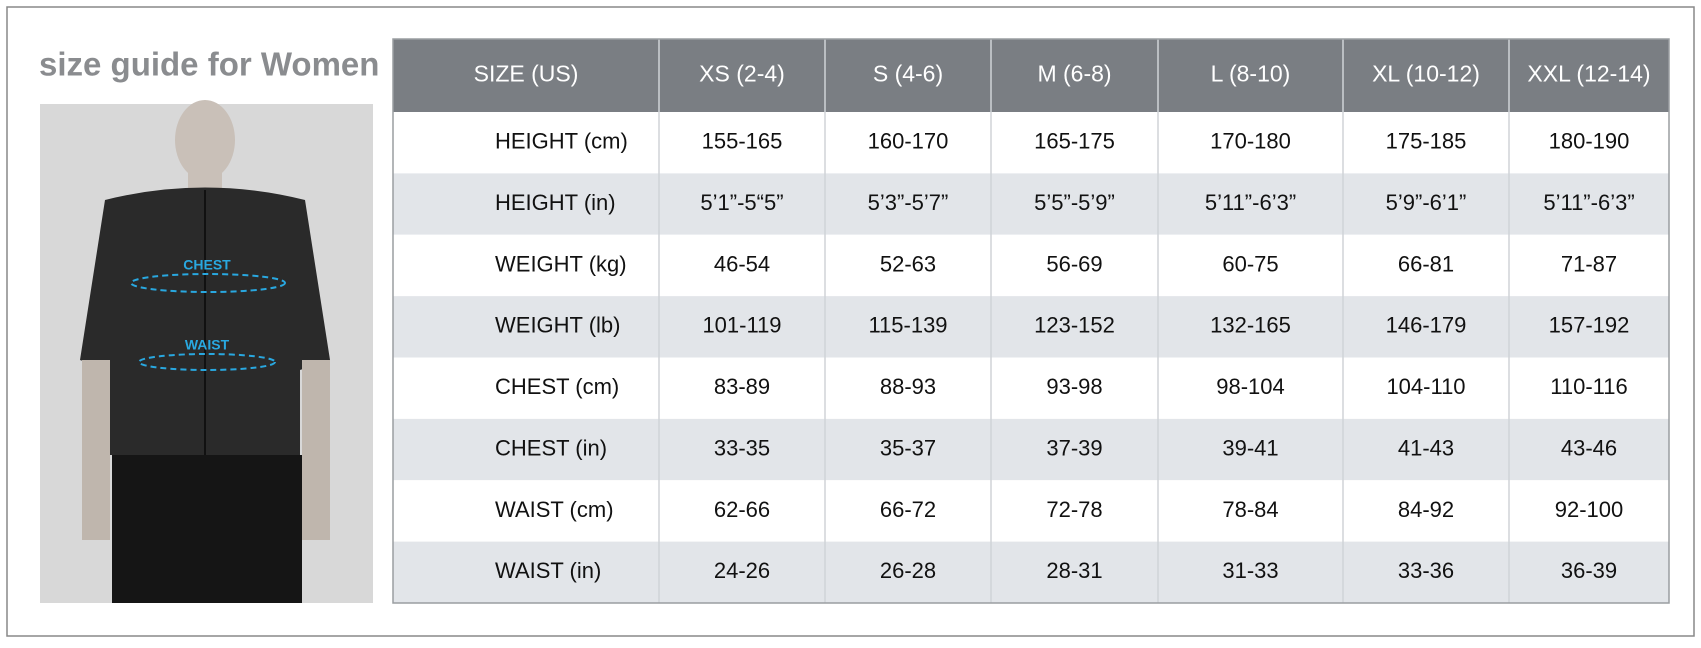 Image resolution: width=1701 pixels, height=648 pixels. Describe the element at coordinates (1251, 74) in the screenshot. I see `header-cell: L (8-10)` at that location.